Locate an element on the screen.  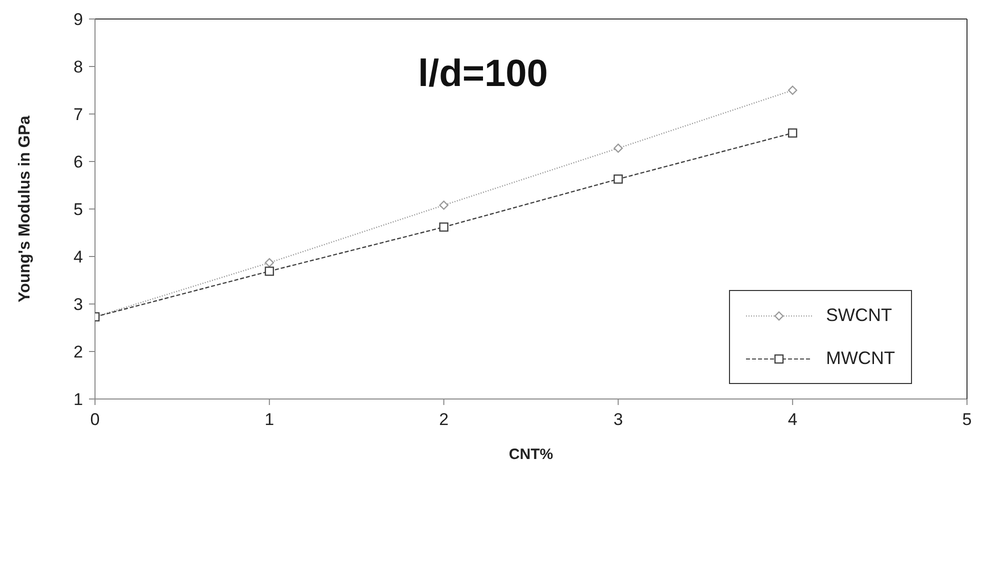
x-tick-label: 3 is located at coordinates (618, 420).